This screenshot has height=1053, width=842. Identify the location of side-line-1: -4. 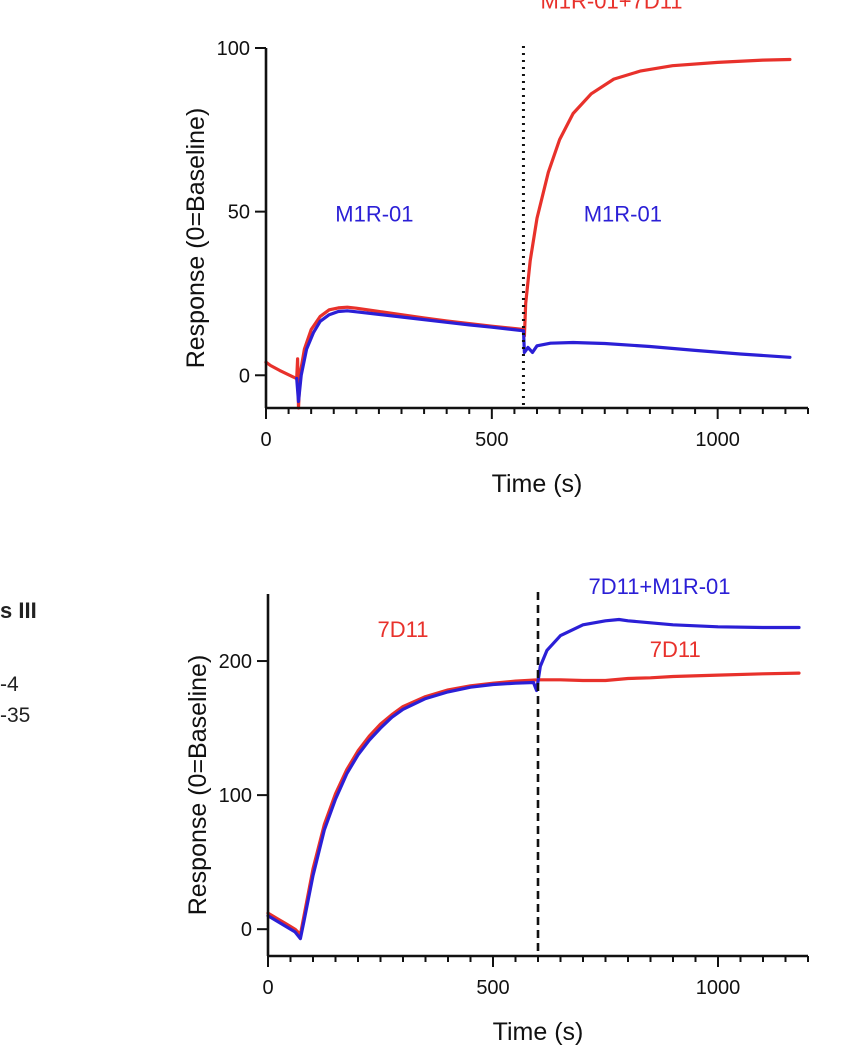
(9, 684).